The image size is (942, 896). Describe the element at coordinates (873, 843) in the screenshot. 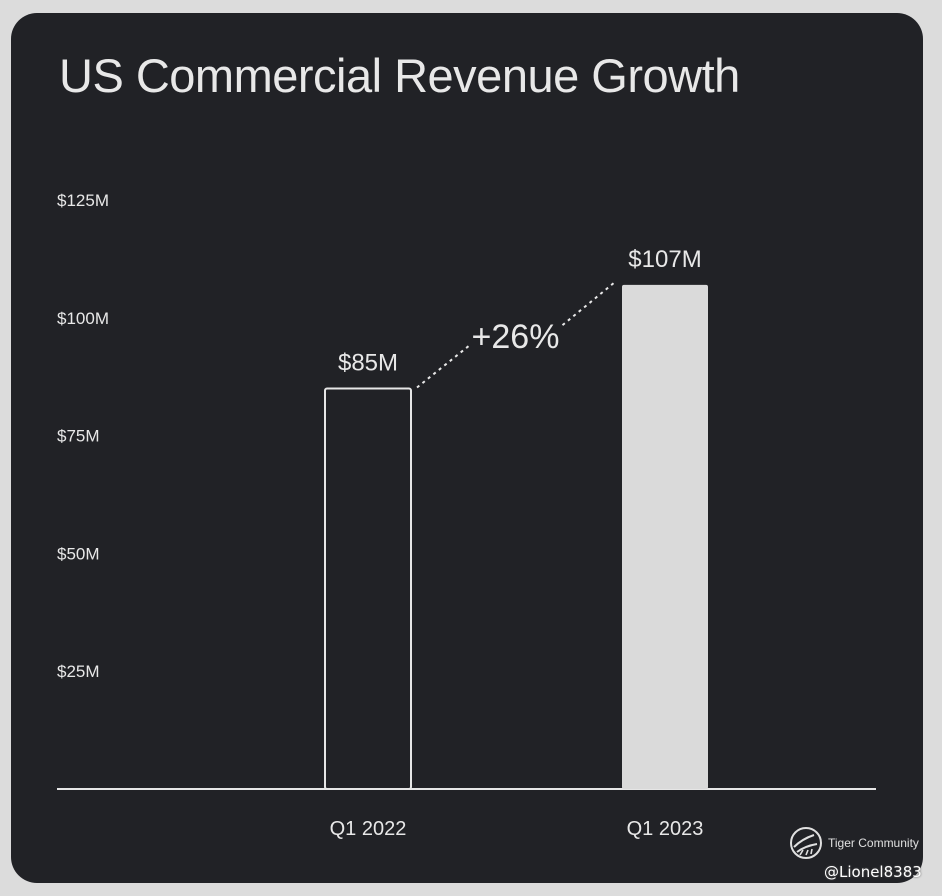

I see `brand-name: Tiger Community` at that location.